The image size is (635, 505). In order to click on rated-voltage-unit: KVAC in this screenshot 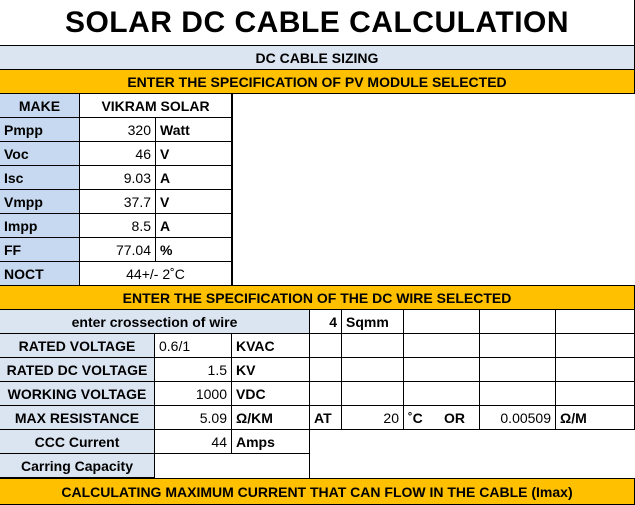, I will do `click(271, 346)`.